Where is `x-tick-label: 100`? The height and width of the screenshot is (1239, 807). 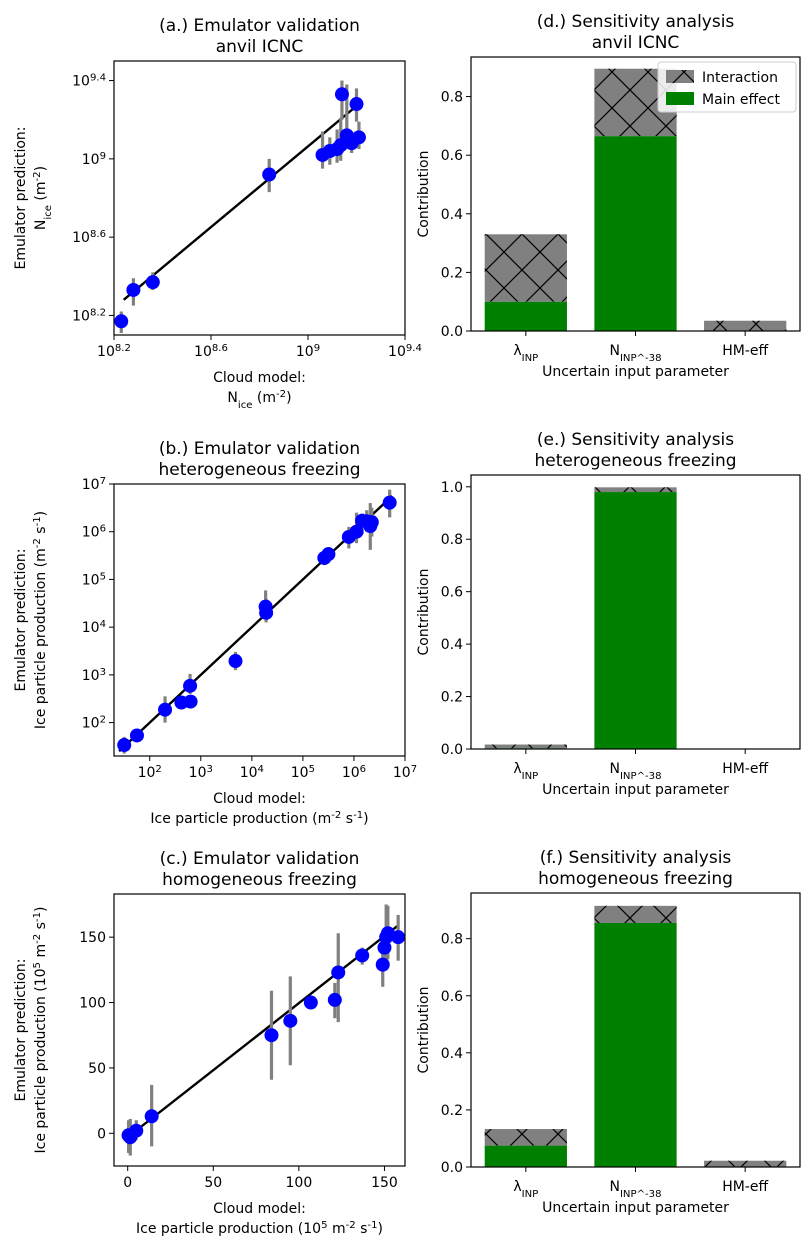
x-tick-label: 100 is located at coordinates (299, 1183).